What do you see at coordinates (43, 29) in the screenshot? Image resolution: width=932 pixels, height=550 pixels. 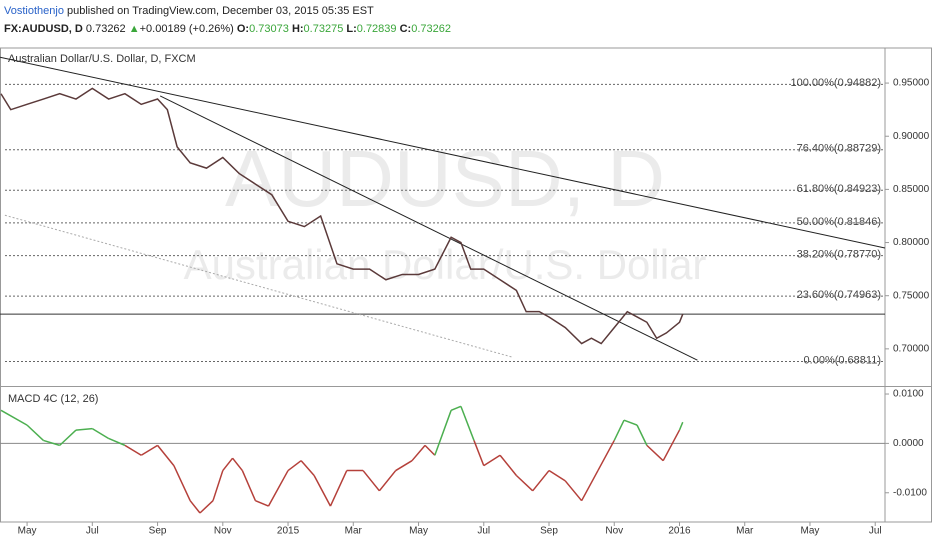 I see `symbol: FX:AUDUSD, D` at bounding box center [43, 29].